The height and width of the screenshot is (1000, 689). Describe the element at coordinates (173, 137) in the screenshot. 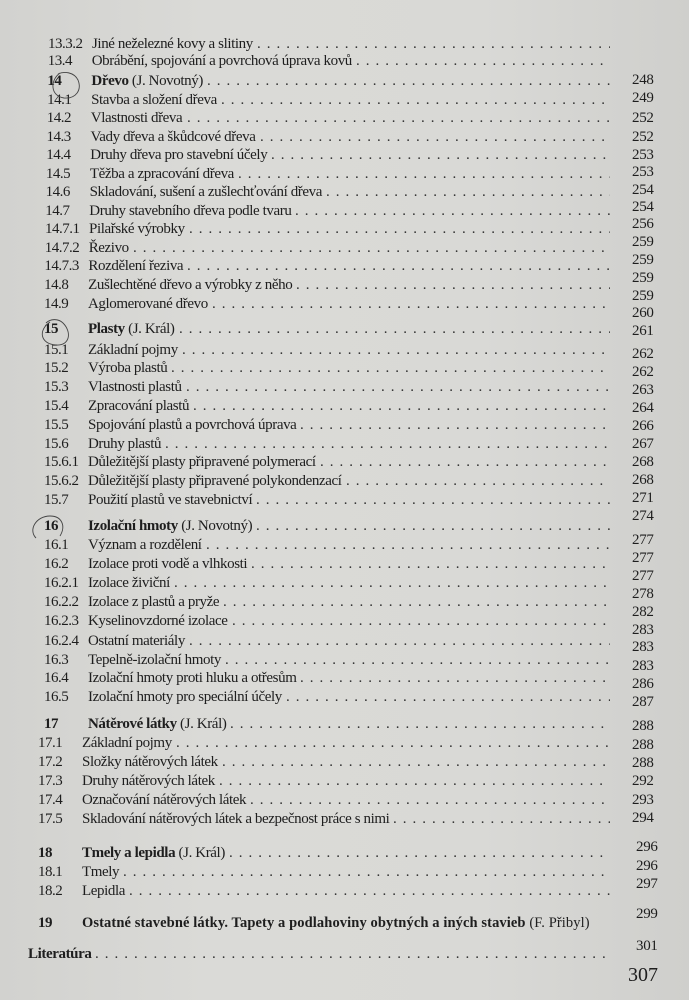

I see `title-text: Vady dřeva a škůdcové dřeva` at that location.